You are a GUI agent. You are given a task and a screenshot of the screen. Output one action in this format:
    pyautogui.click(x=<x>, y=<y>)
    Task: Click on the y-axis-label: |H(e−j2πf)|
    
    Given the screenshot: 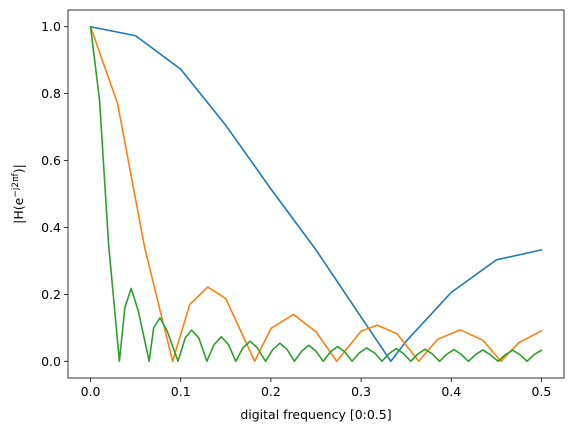 What is the action you would take?
    pyautogui.click(x=18, y=194)
    